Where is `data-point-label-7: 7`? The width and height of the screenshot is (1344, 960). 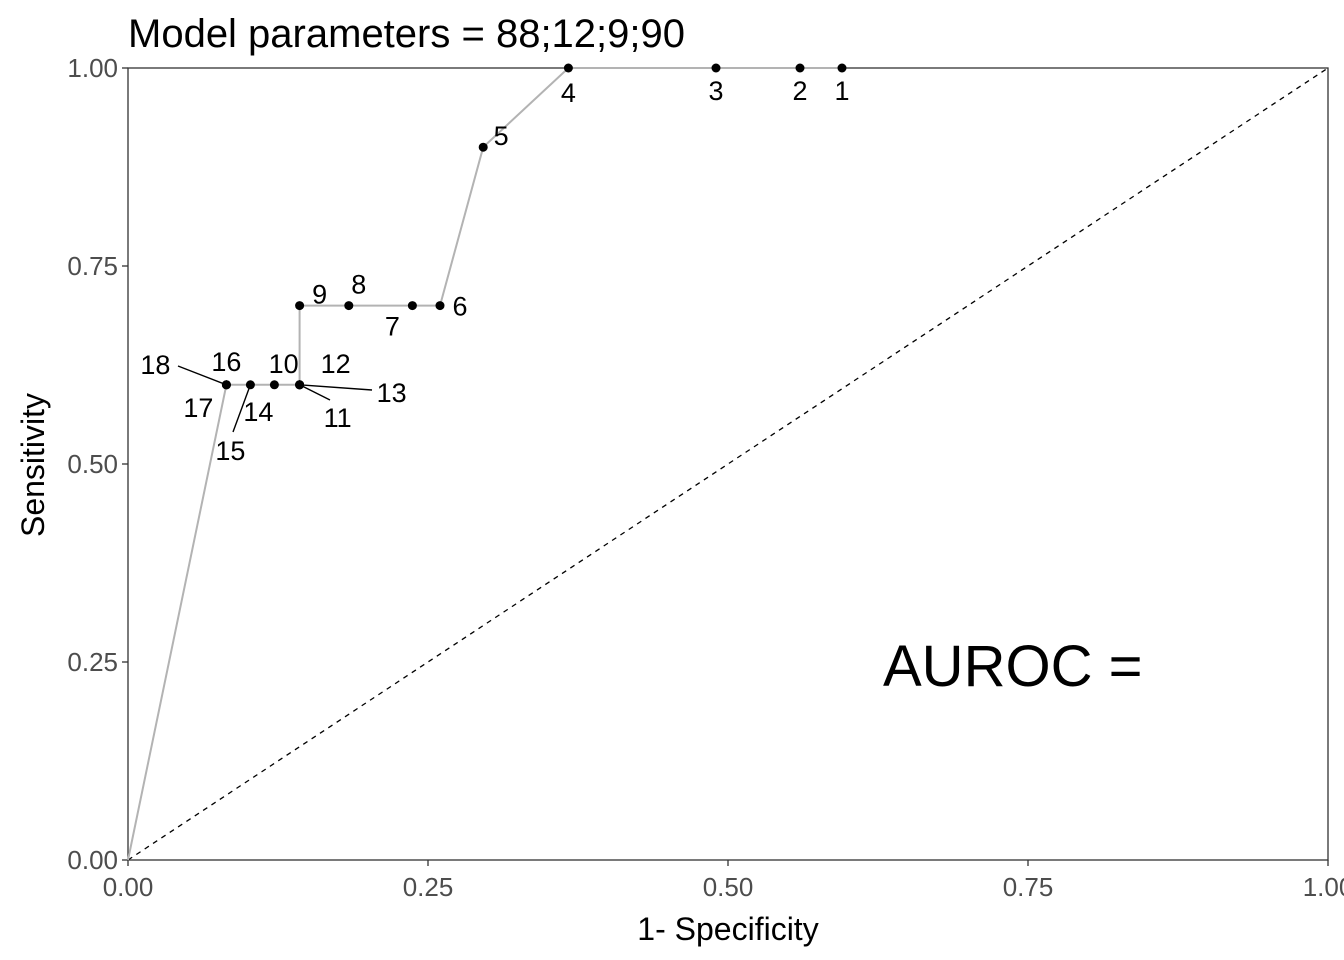
data-point-label-7: 7 is located at coordinates (392, 327).